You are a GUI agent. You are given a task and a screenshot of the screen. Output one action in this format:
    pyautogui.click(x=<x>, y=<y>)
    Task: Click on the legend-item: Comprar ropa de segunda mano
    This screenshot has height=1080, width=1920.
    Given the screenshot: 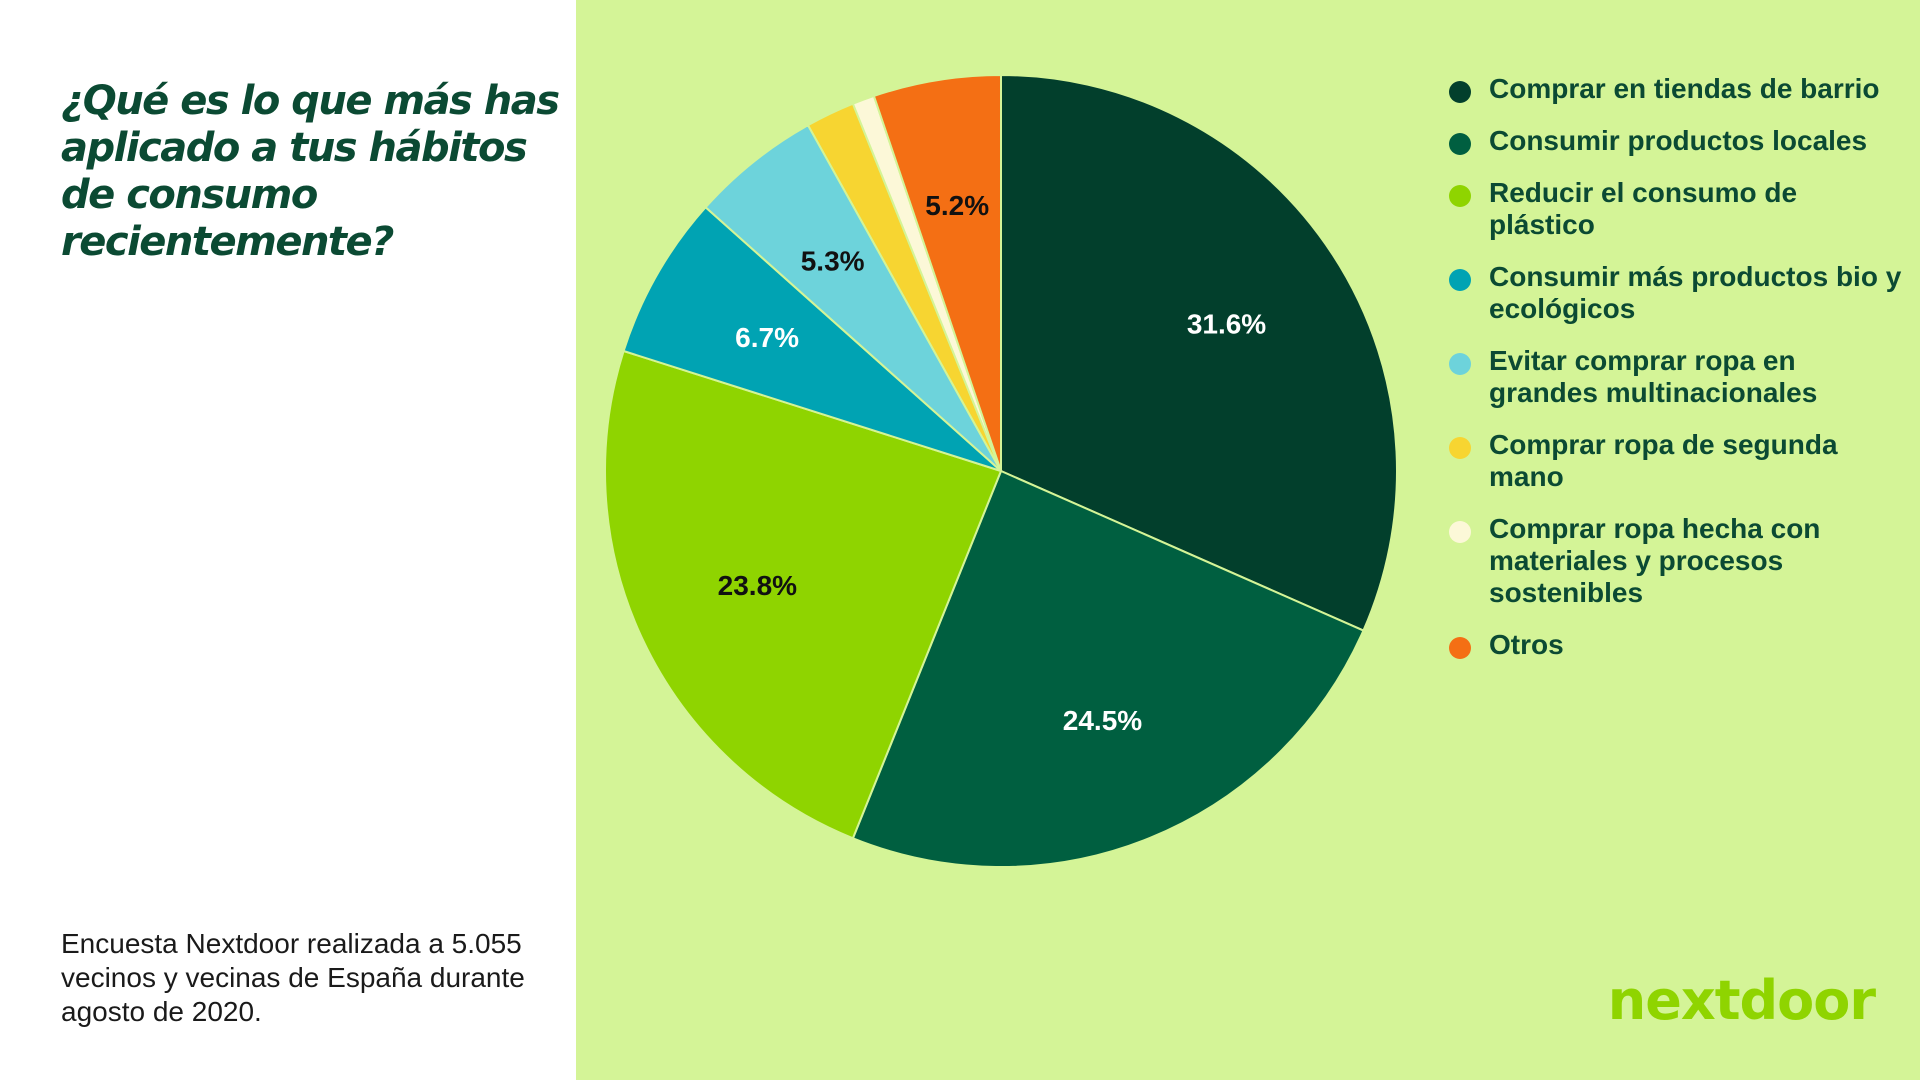 What is the action you would take?
    pyautogui.click(x=1673, y=461)
    